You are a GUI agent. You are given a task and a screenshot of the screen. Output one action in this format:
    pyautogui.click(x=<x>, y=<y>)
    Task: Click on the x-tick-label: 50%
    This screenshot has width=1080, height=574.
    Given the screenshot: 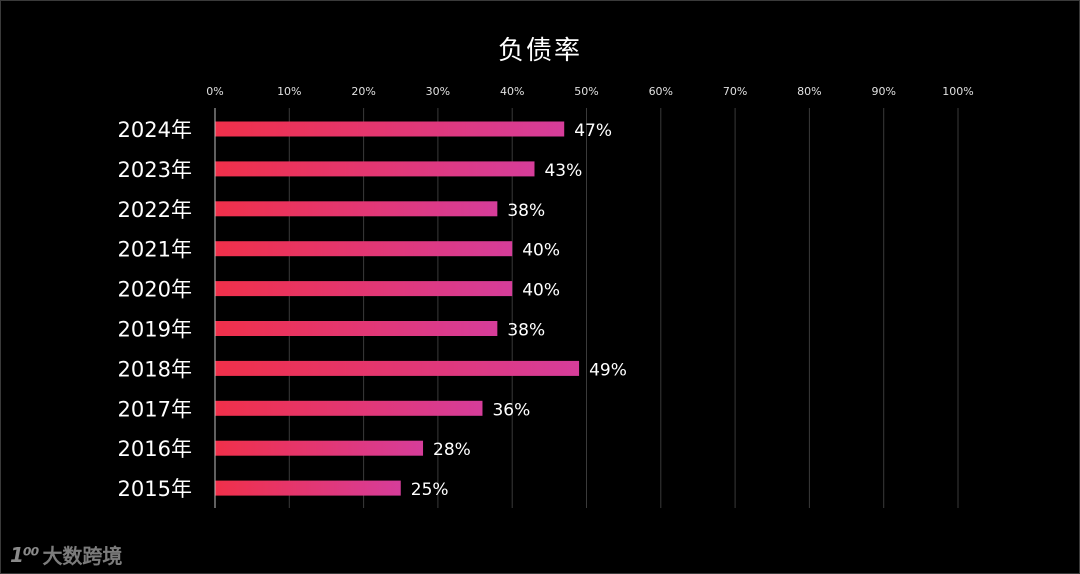 What is the action you would take?
    pyautogui.click(x=586, y=91)
    